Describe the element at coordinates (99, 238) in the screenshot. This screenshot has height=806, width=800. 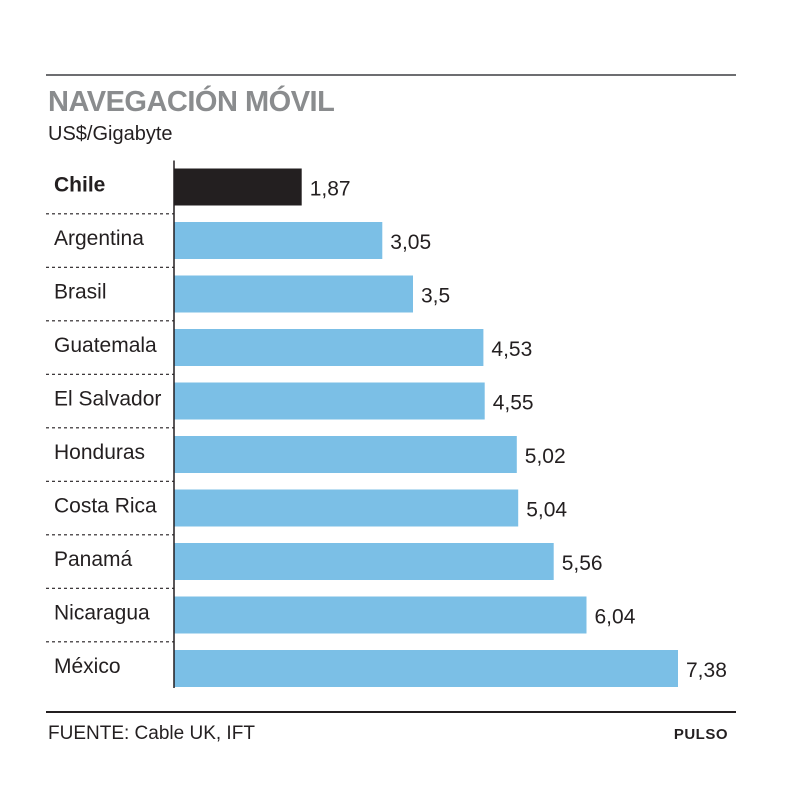
I see `category-label: Argentina` at that location.